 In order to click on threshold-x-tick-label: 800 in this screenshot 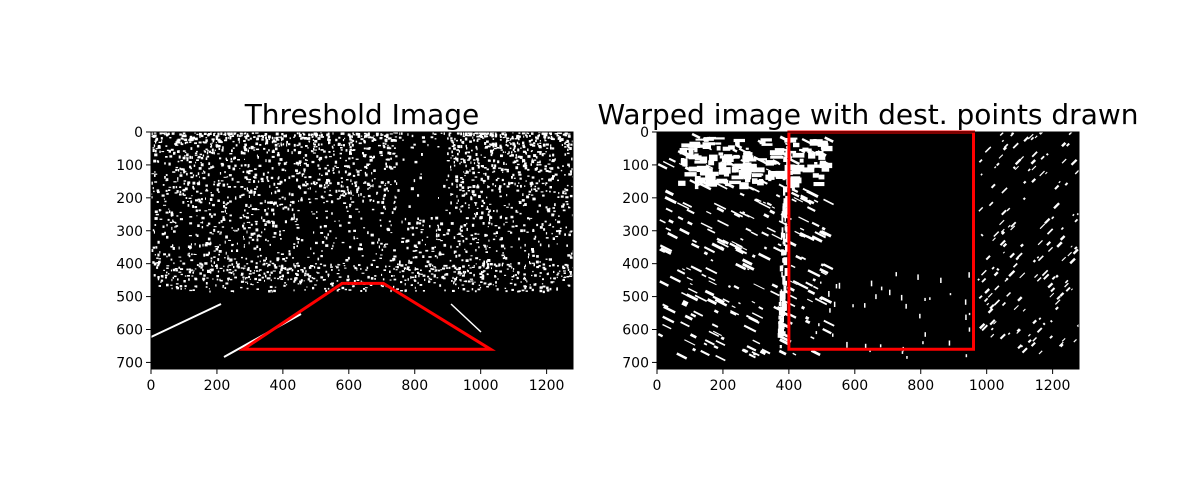, I will do `click(414, 386)`.